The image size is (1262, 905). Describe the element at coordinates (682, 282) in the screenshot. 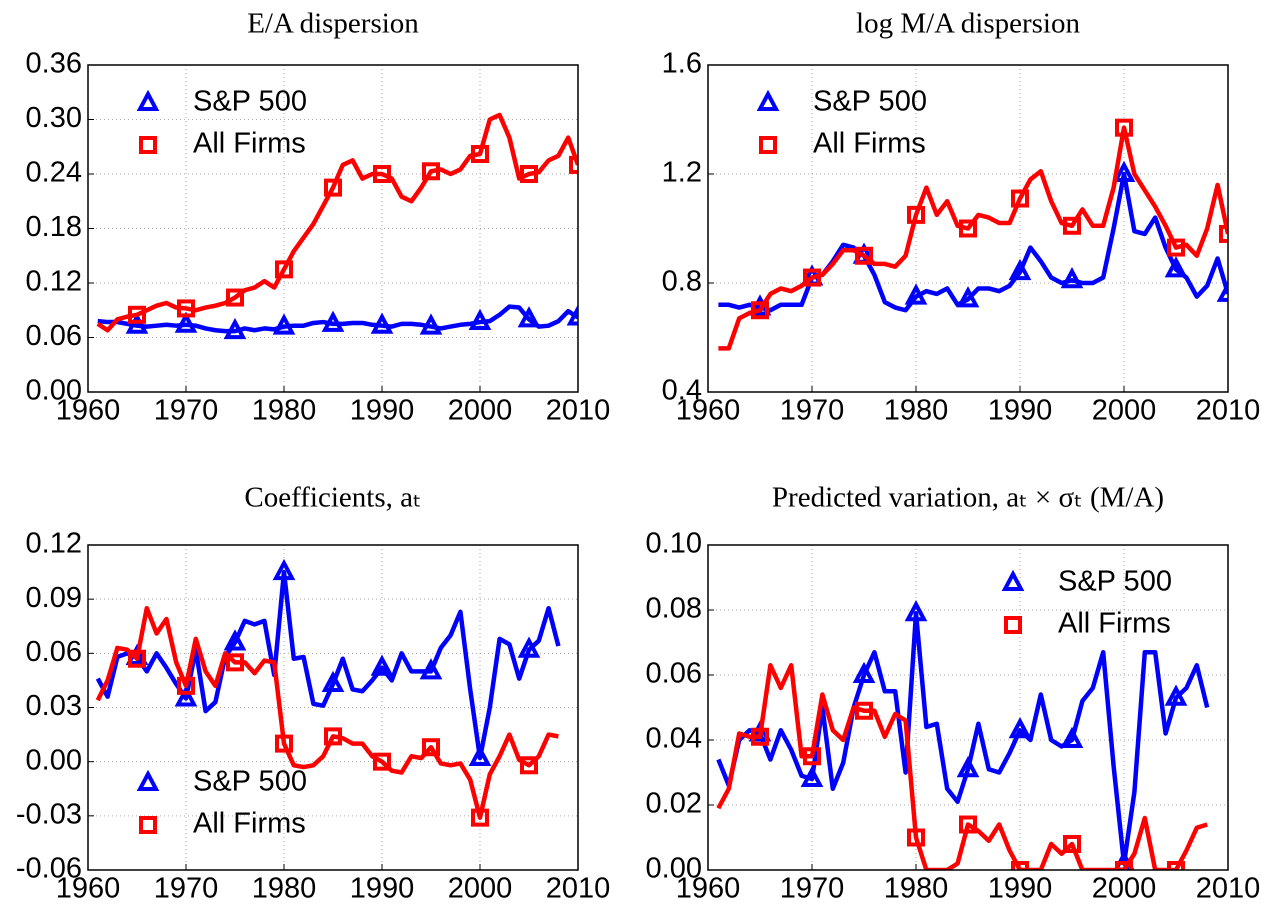

I see `y-tick-label: 0.8` at that location.